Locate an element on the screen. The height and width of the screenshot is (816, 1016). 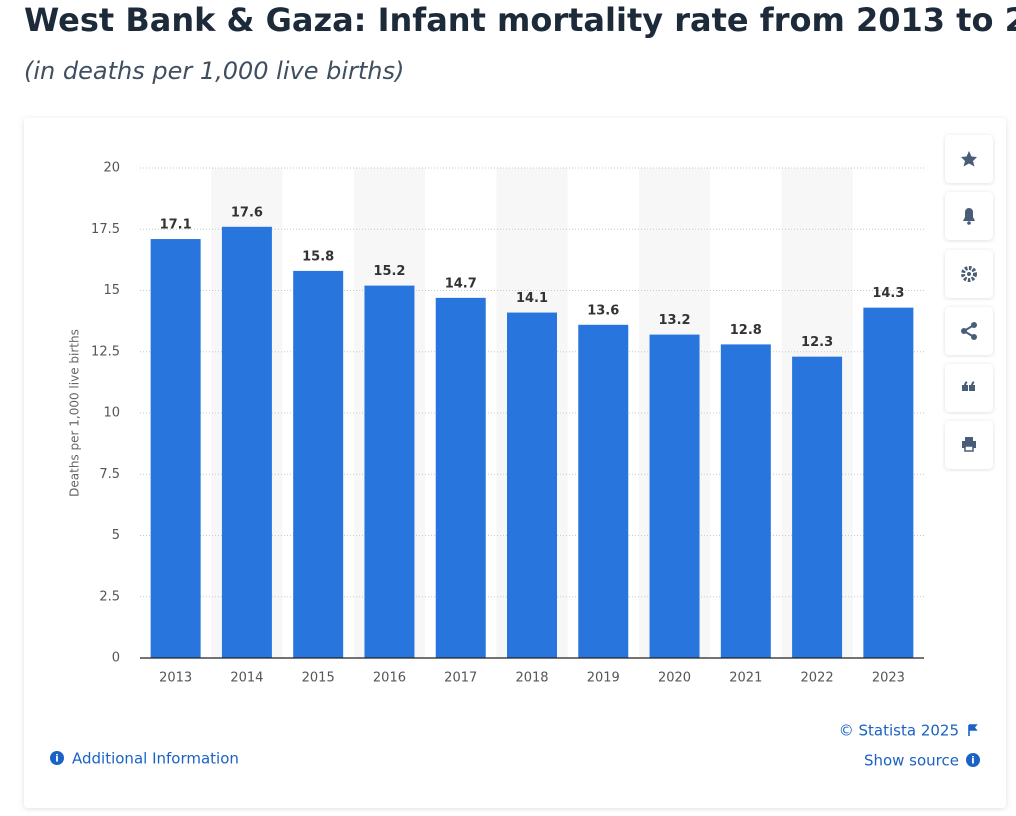
x-tick-label: 2018 is located at coordinates (531, 678).